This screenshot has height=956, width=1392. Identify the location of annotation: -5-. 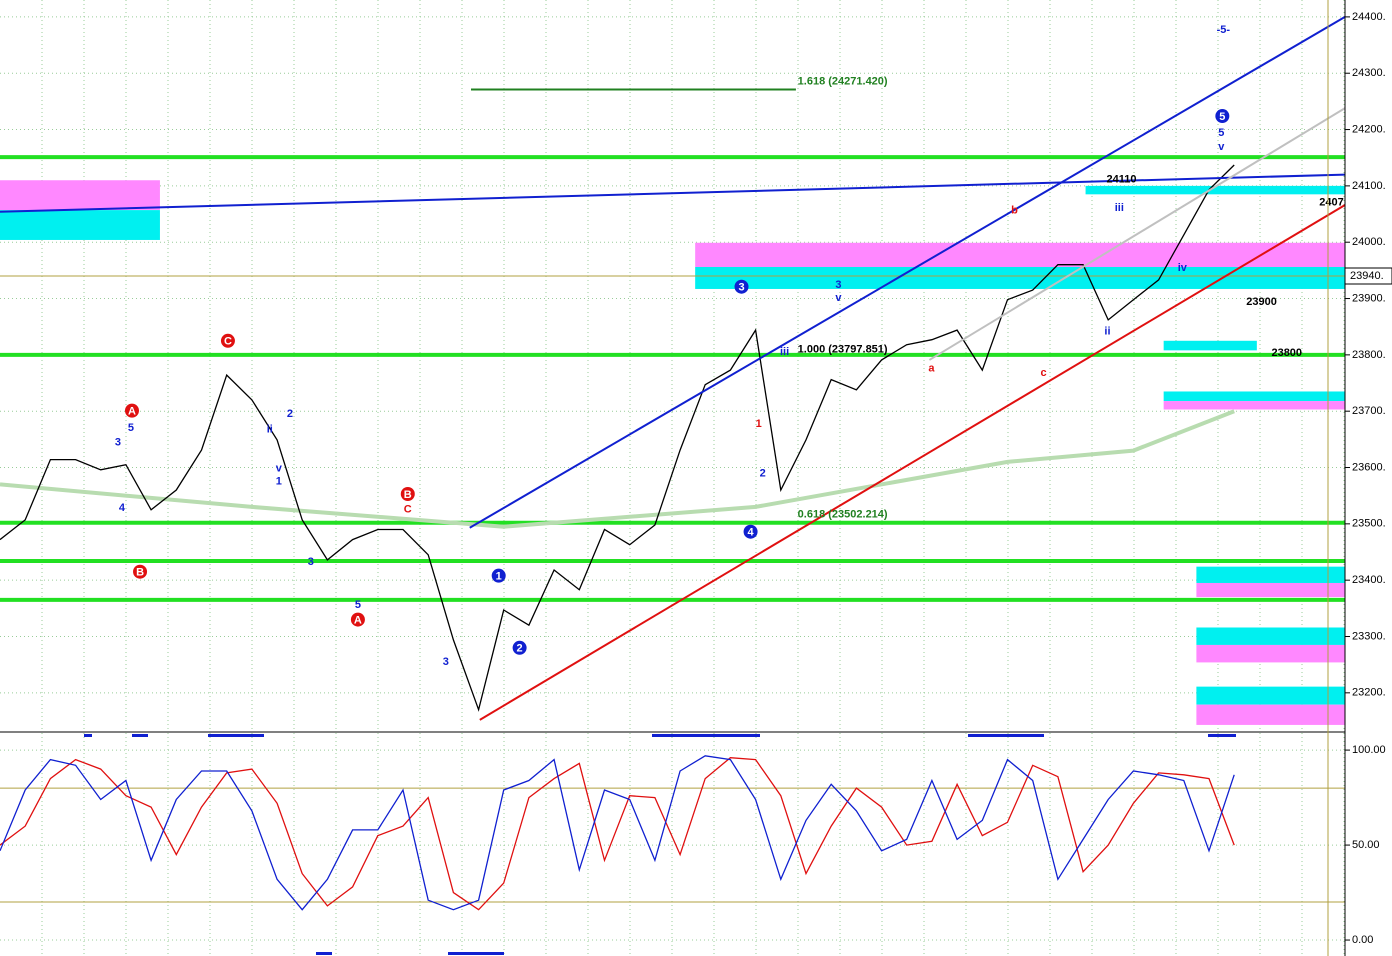
(1224, 30).